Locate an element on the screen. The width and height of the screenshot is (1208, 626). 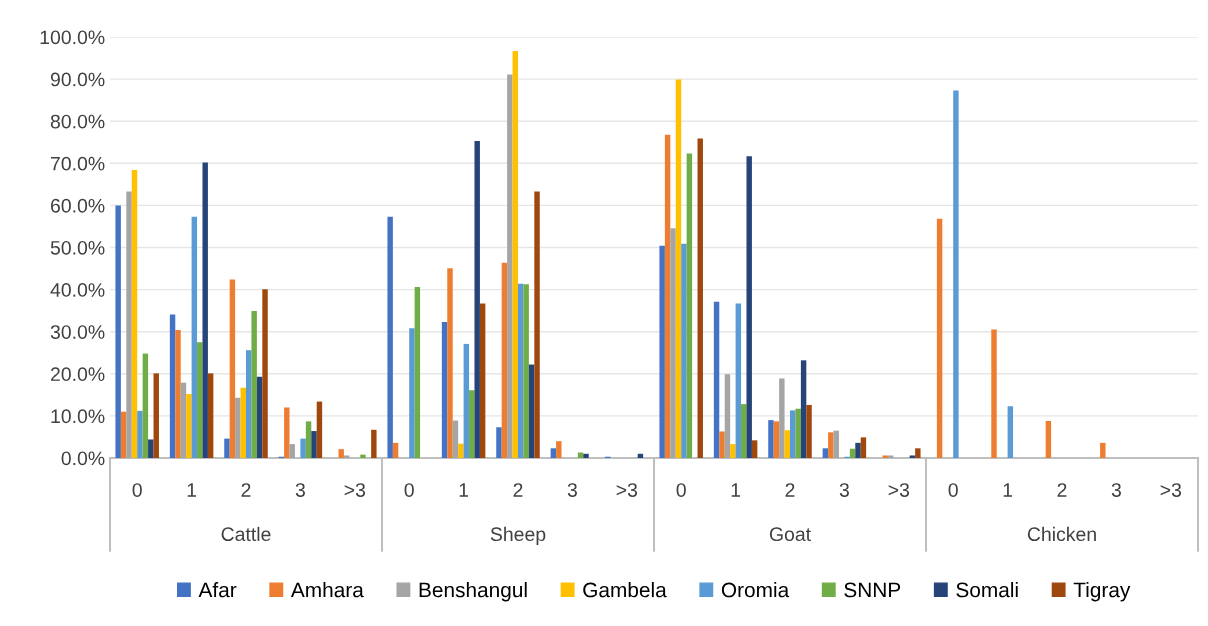
y-tick-label: 100.0% is located at coordinates (72, 37).